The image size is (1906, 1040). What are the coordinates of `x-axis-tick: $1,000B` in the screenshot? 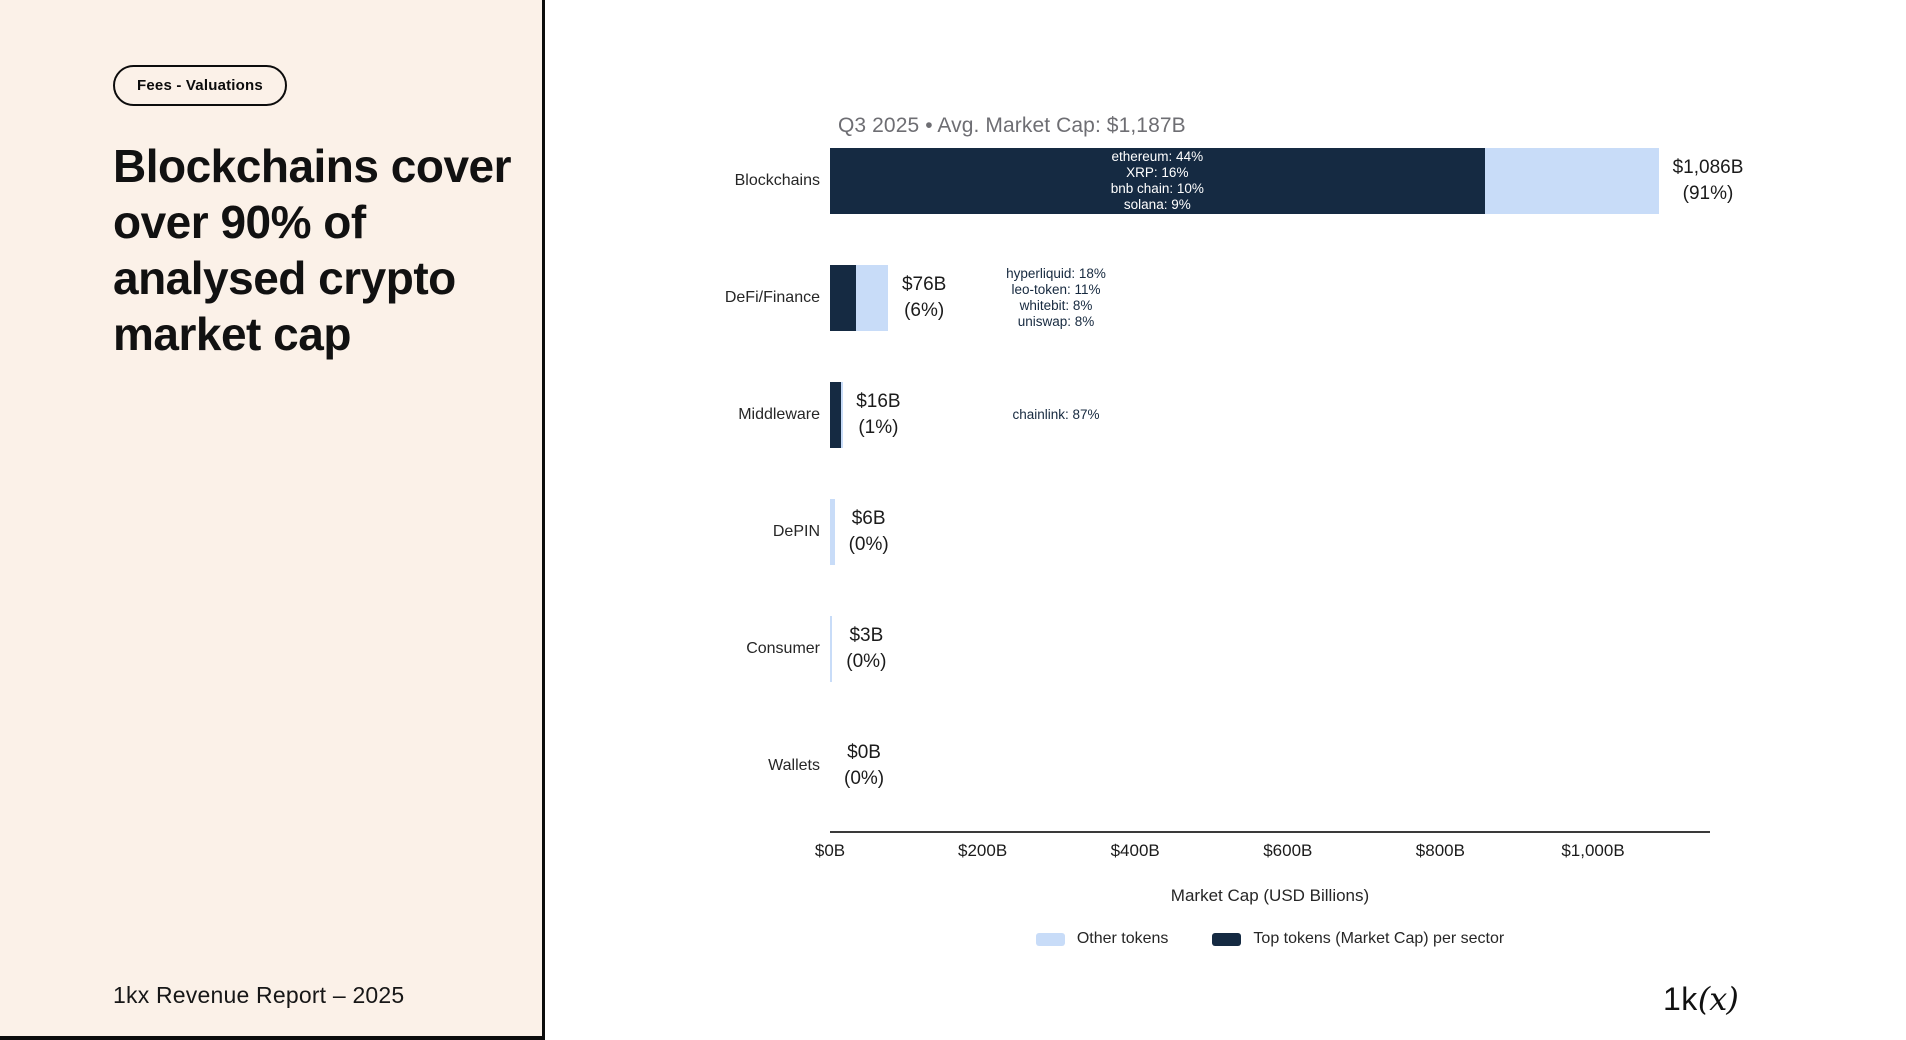 It's located at (1593, 850).